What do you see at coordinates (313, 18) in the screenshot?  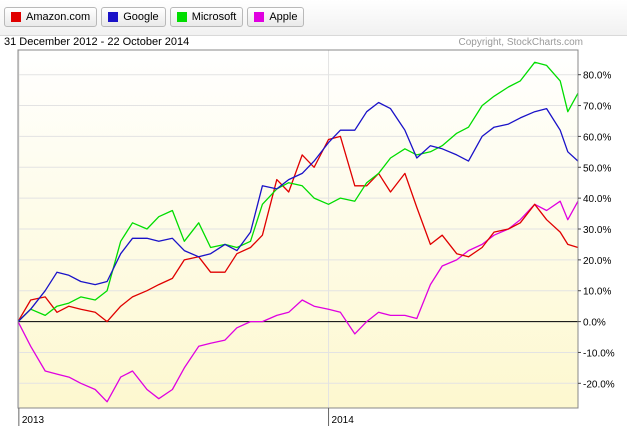 I see `legend-bar: Amazon.com Google Microsoft Apple` at bounding box center [313, 18].